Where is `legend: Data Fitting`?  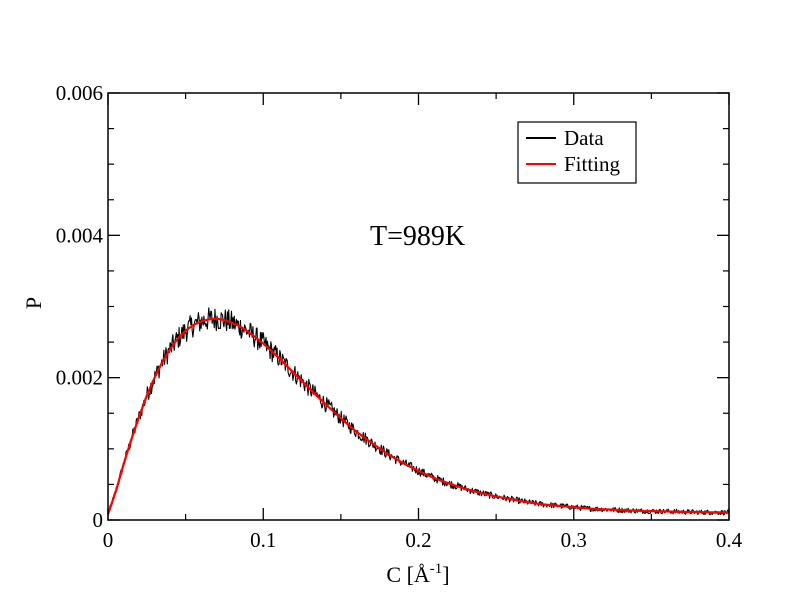 legend: Data Fitting is located at coordinates (577, 152).